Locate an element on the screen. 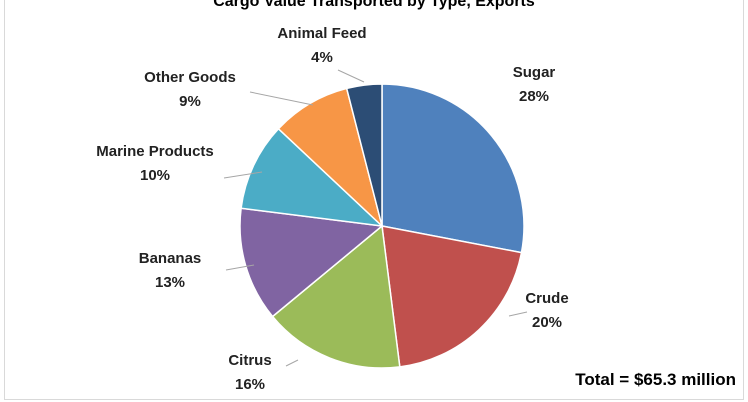 Image resolution: width=748 pixels, height=402 pixels. slice-label-crude: Crude is located at coordinates (546, 298).